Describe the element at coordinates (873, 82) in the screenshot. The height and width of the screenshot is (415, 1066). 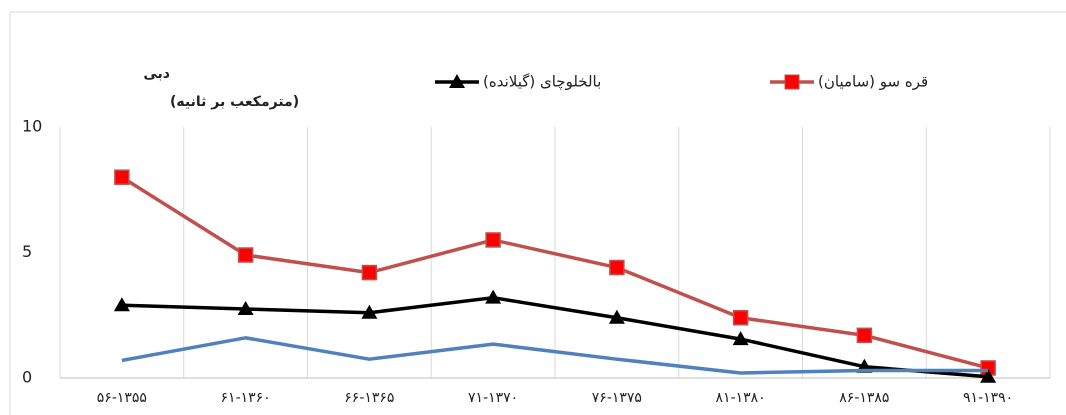
I see `legend-label: قره سو (سامیان)` at that location.